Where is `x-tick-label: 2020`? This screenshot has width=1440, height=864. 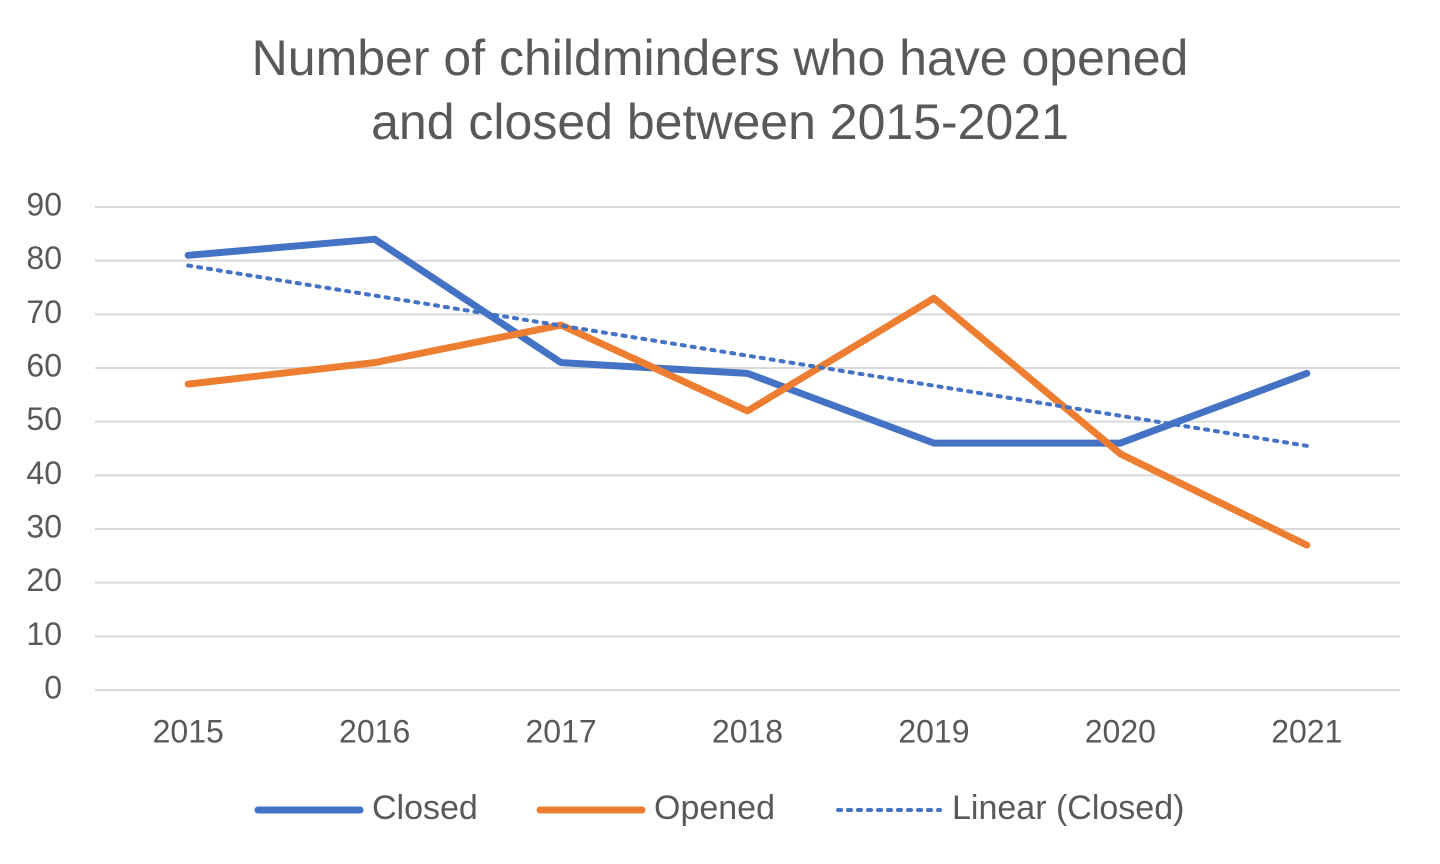 x-tick-label: 2020 is located at coordinates (1120, 731).